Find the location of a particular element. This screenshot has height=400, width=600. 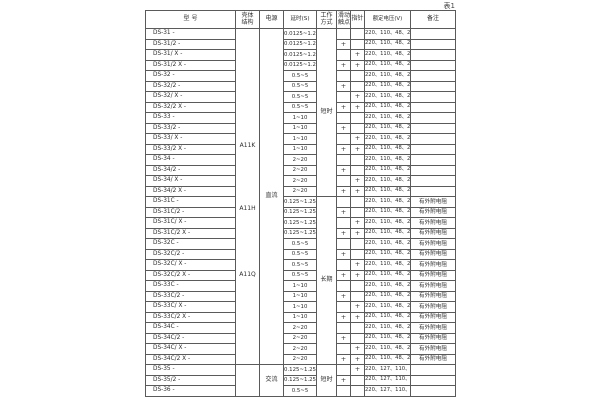

table-row: DS-34 - 2~20 220、110、48、24 is located at coordinates (300, 160).